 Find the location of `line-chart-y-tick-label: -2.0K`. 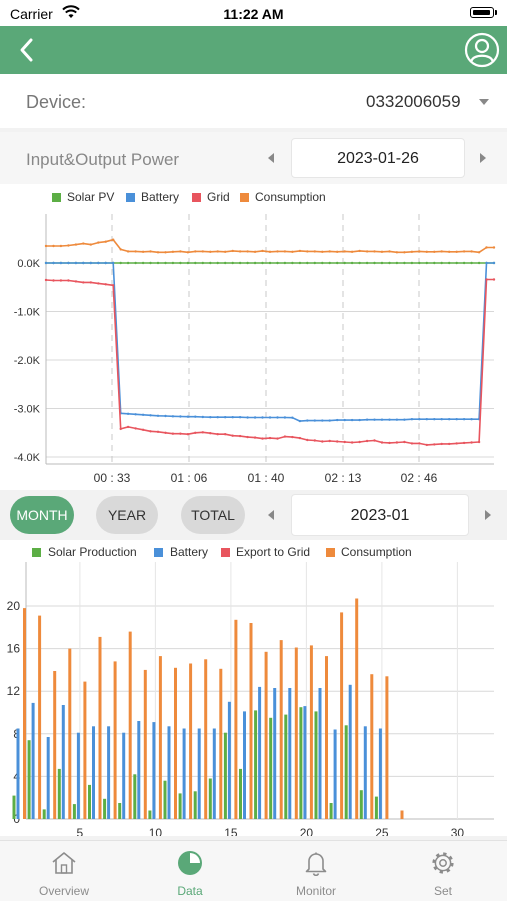

line-chart-y-tick-label: -2.0K is located at coordinates (27, 361).